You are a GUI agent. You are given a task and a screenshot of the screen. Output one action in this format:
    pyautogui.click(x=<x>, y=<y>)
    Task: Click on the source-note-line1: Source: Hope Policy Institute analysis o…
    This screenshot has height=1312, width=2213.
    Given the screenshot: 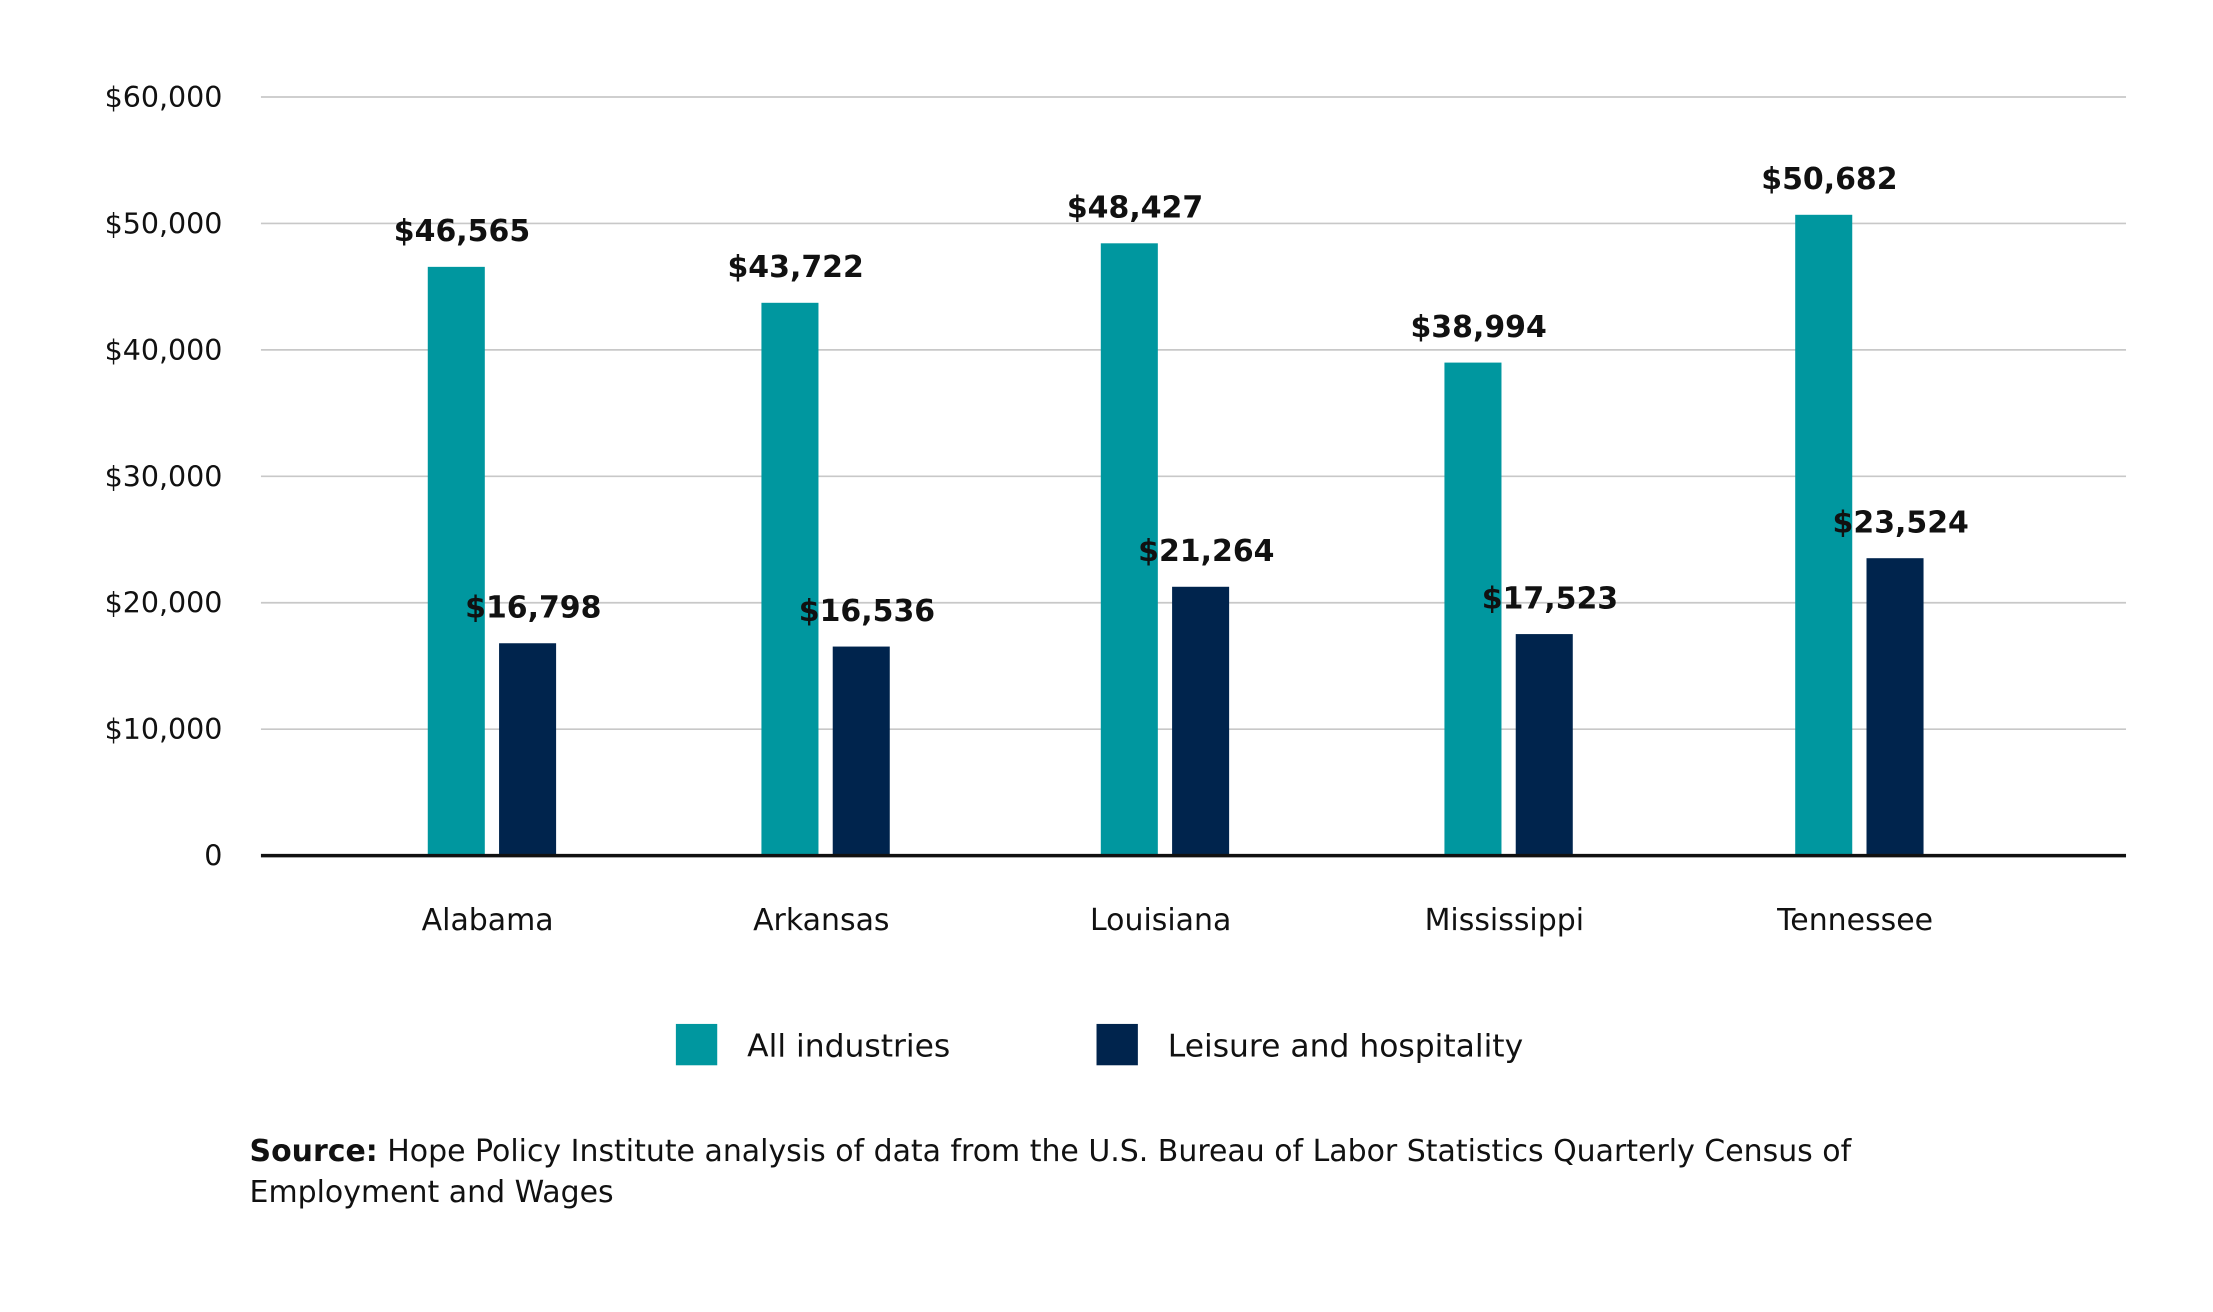 What is the action you would take?
    pyautogui.click(x=1051, y=1151)
    